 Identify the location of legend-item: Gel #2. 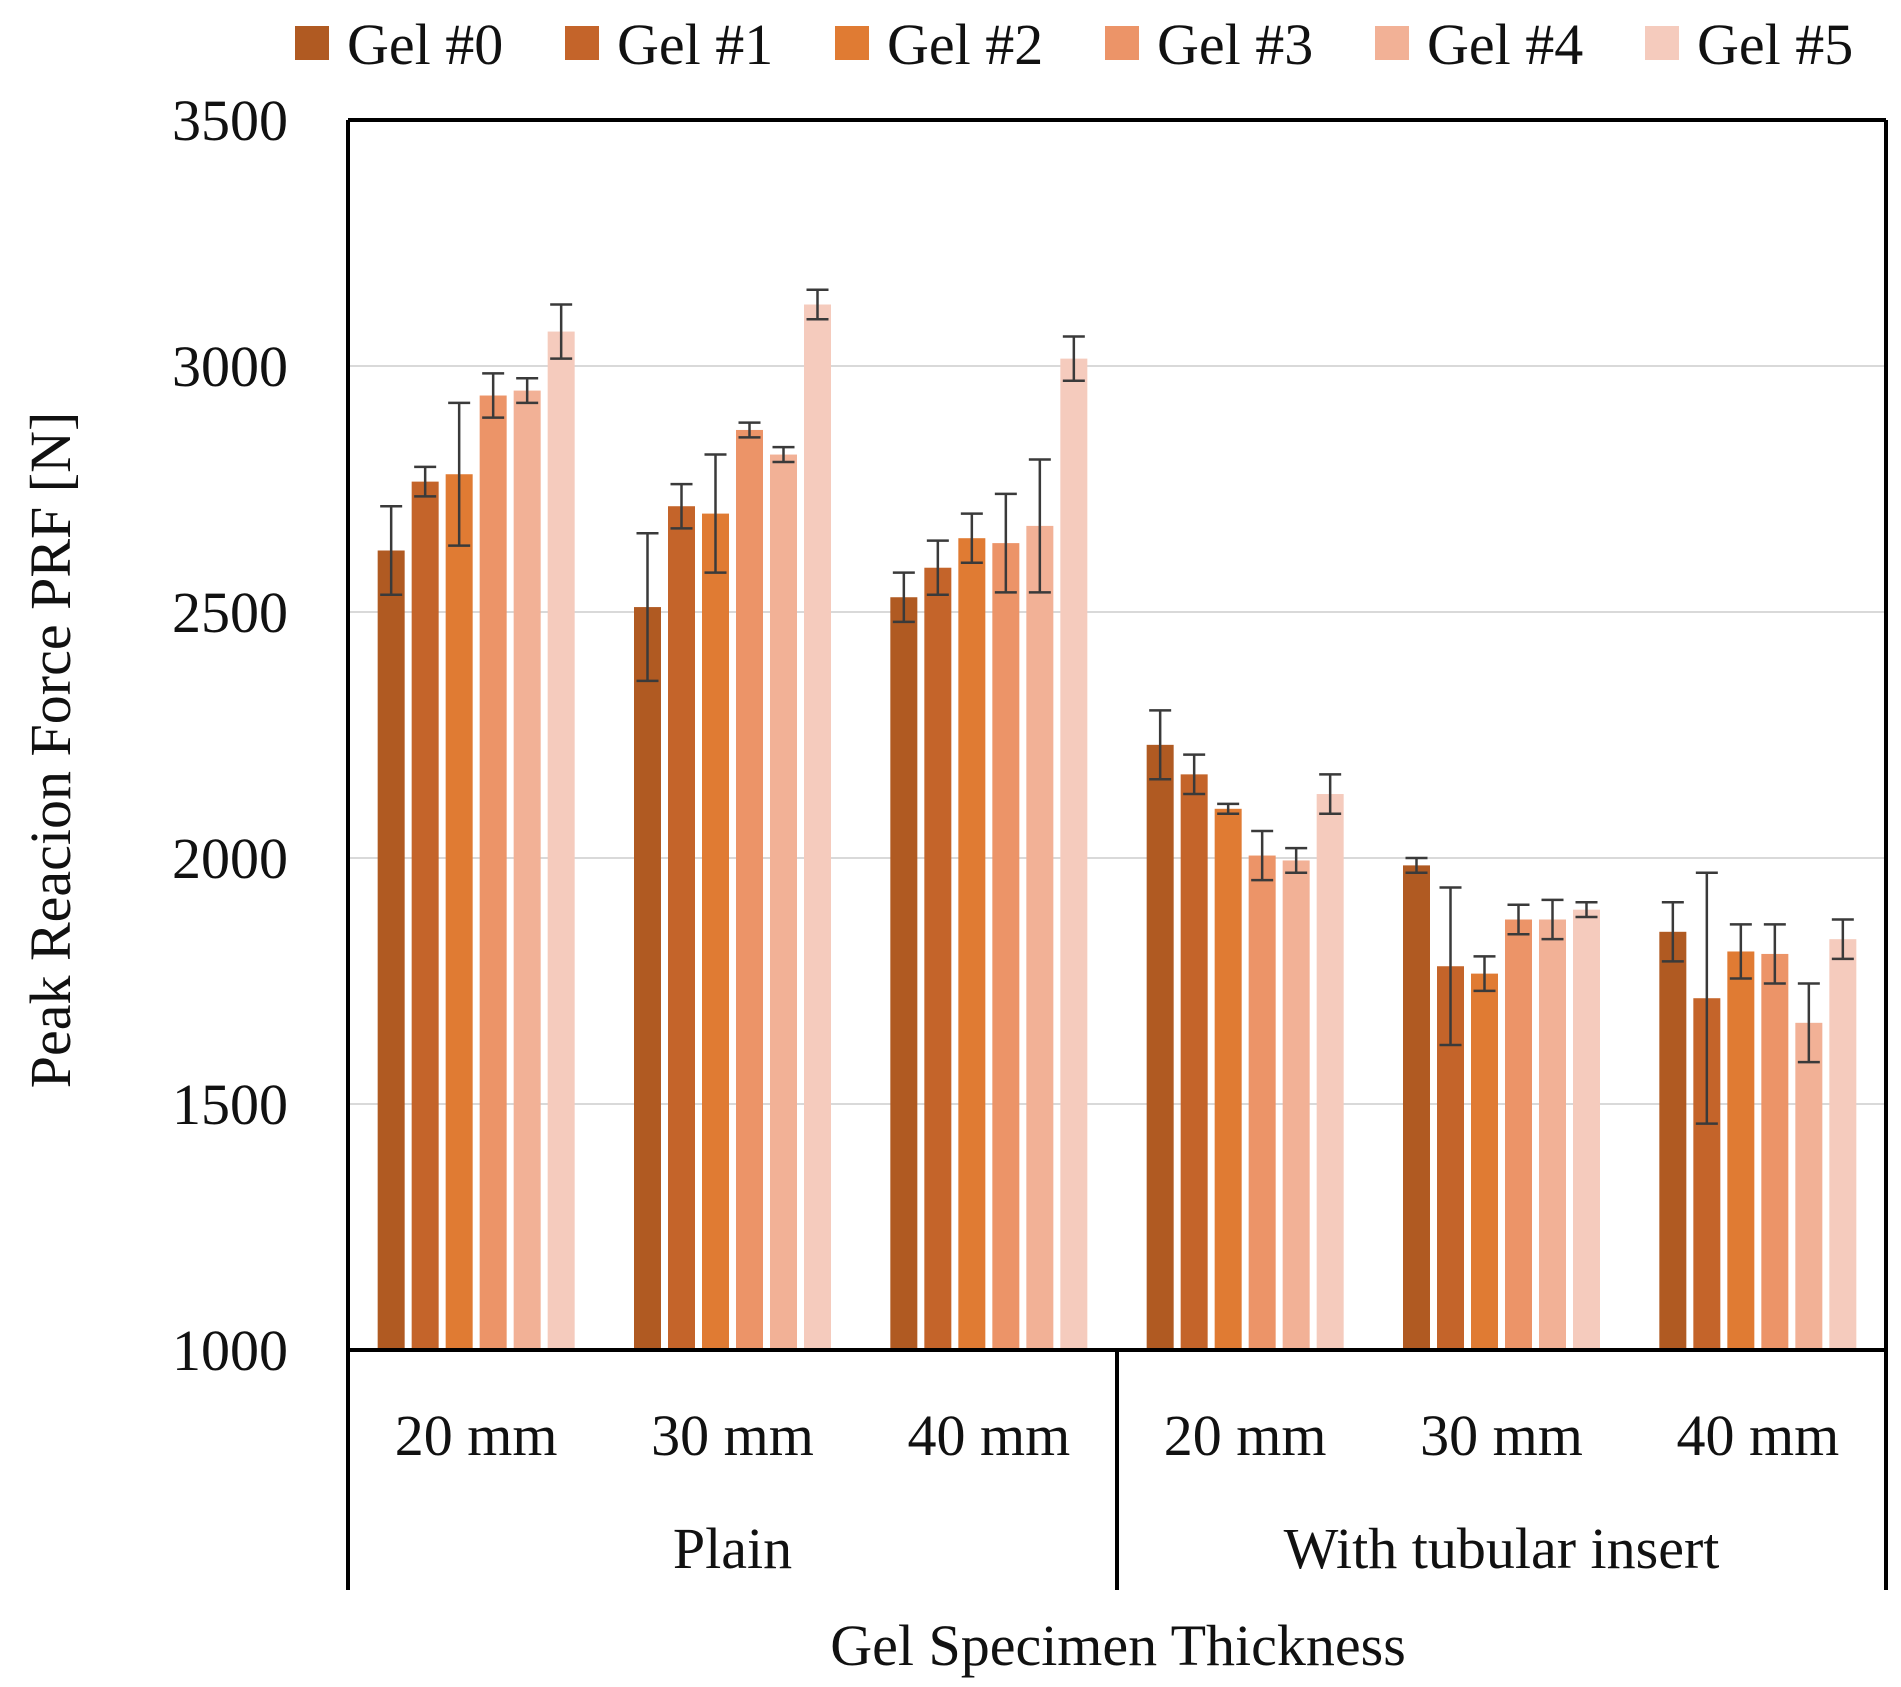
(939, 44).